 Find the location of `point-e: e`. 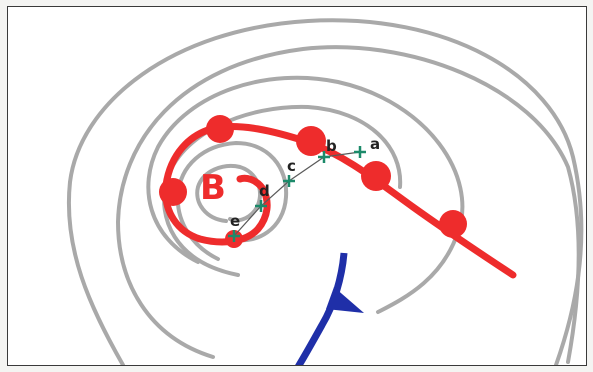

point-e: e is located at coordinates (234, 227).